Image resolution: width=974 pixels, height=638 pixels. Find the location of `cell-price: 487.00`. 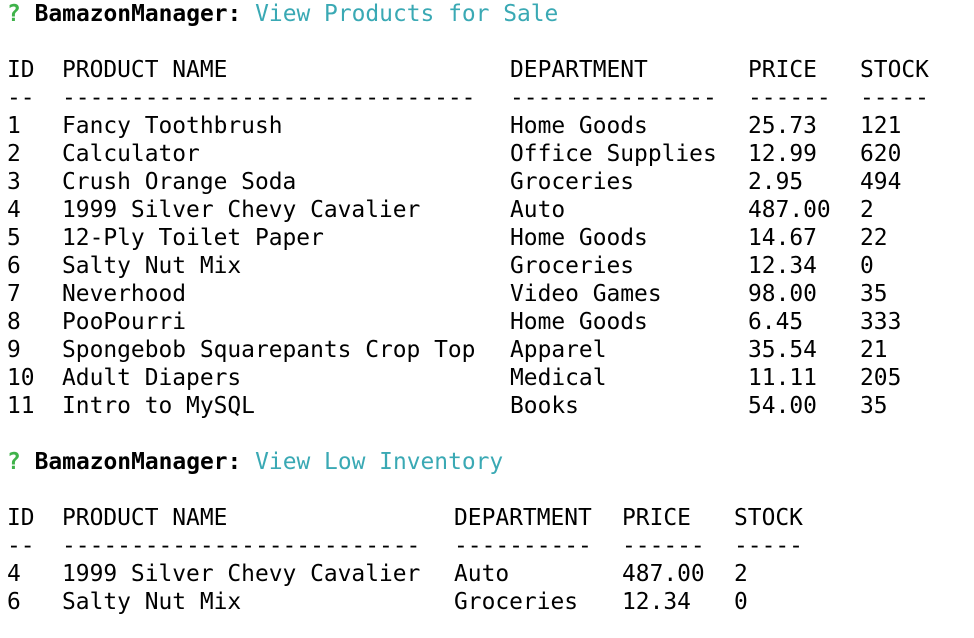

cell-price: 487.00 is located at coordinates (663, 574).